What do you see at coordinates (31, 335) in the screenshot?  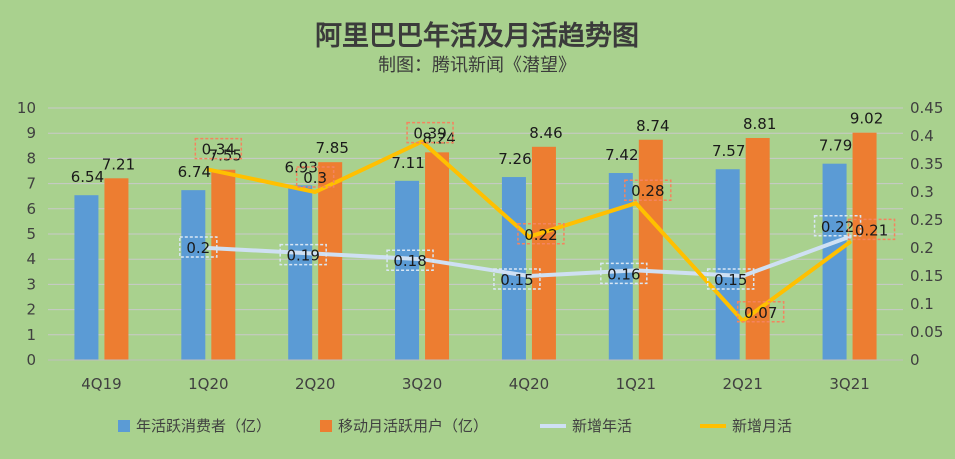 I see `y-tick-label: 1` at bounding box center [31, 335].